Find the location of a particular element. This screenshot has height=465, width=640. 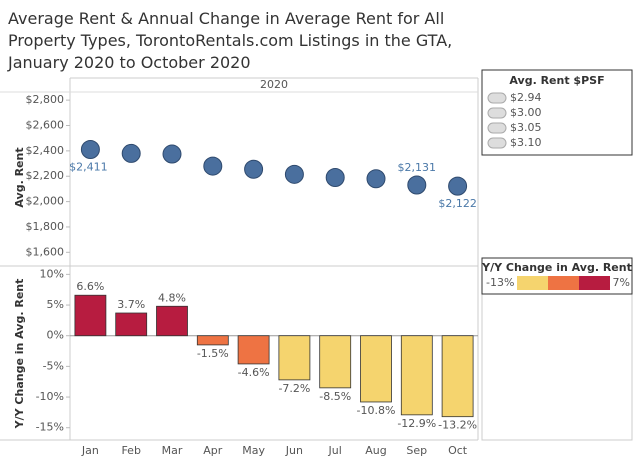

value-label: 4.8% is located at coordinates (172, 297).